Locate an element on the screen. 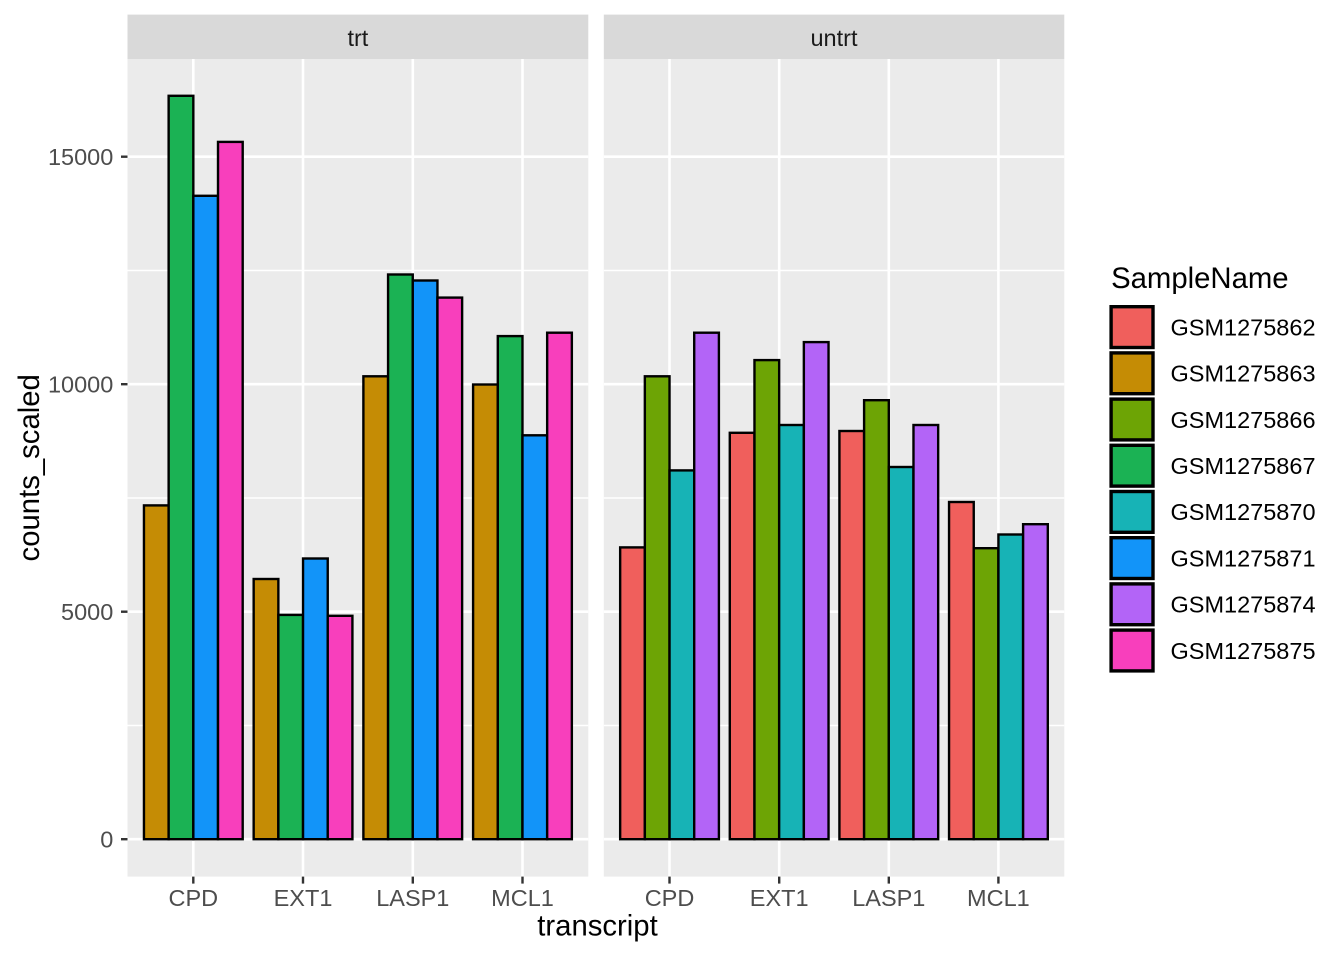 Image resolution: width=1344 pixels, height=965 pixels. svg-text: 0 is located at coordinates (106, 840).